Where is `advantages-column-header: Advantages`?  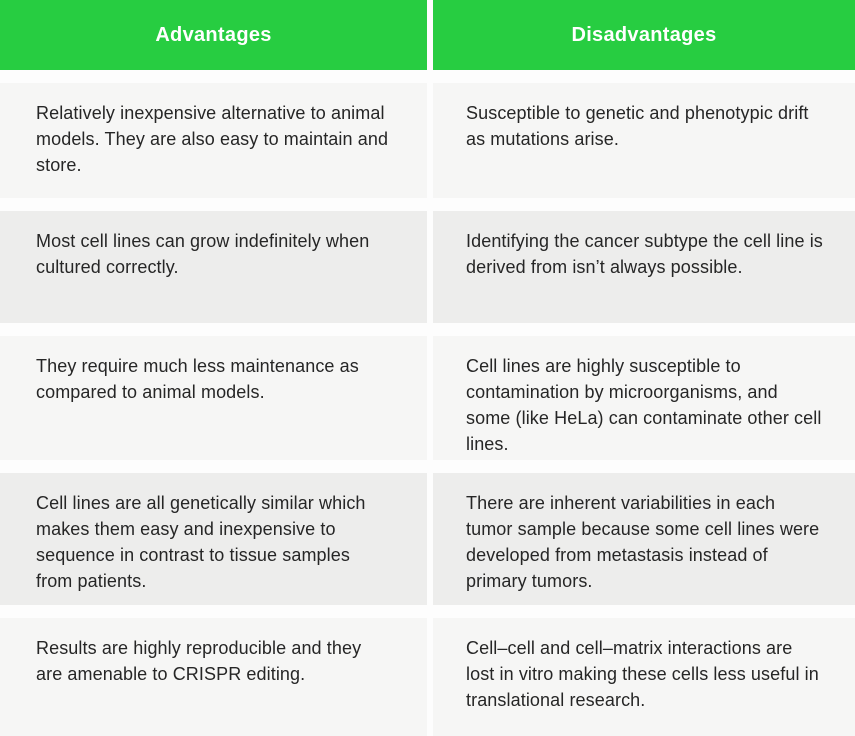
advantages-column-header: Advantages is located at coordinates (213, 35).